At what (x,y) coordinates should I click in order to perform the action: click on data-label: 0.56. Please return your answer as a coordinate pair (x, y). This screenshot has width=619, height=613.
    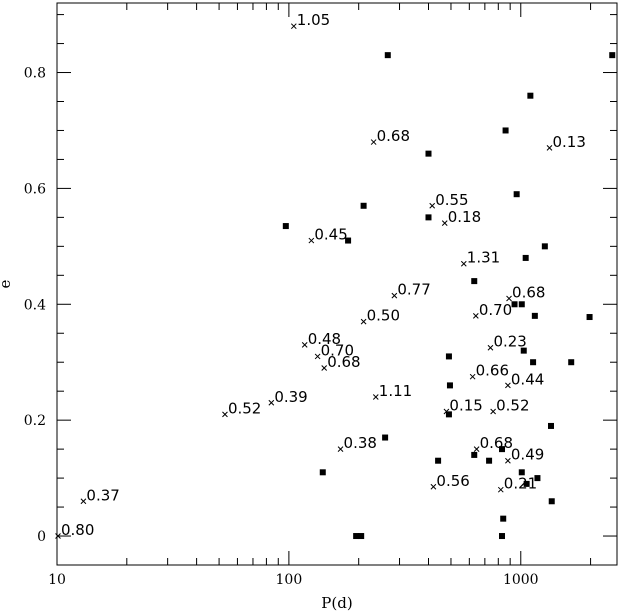
    Looking at the image, I should click on (452, 481).